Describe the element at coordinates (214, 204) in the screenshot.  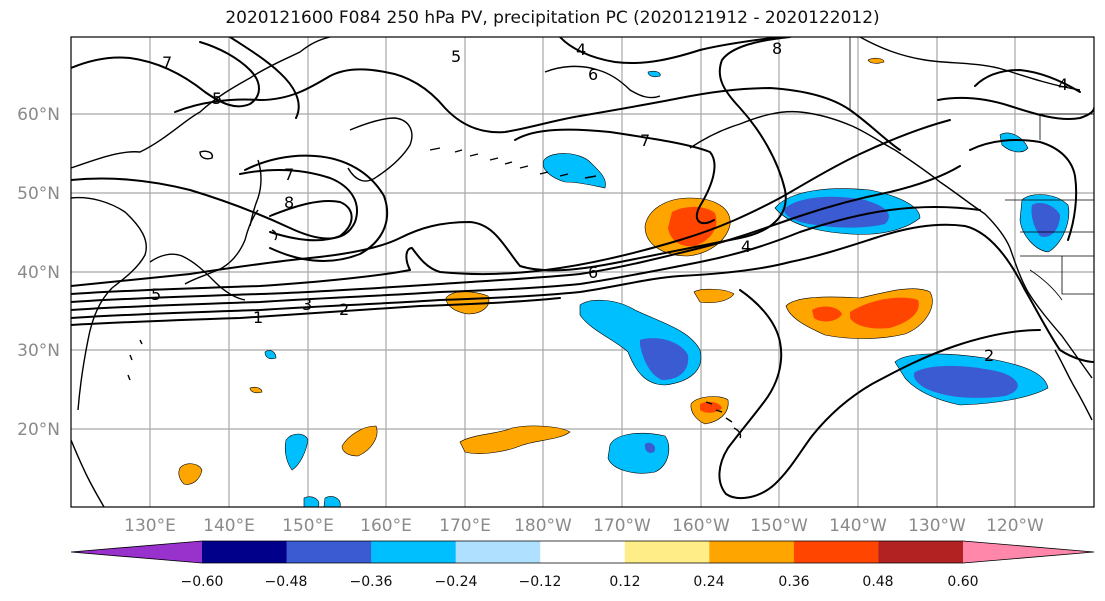
I see `contour-7a` at that location.